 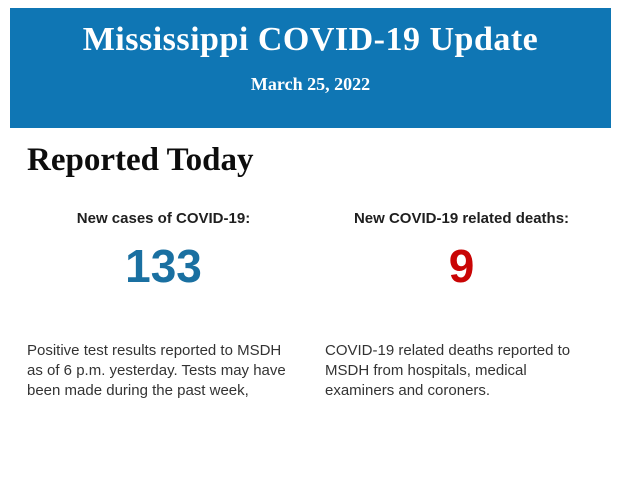 What do you see at coordinates (163, 218) in the screenshot?
I see `new-cases-label: New cases of COVID-19:` at bounding box center [163, 218].